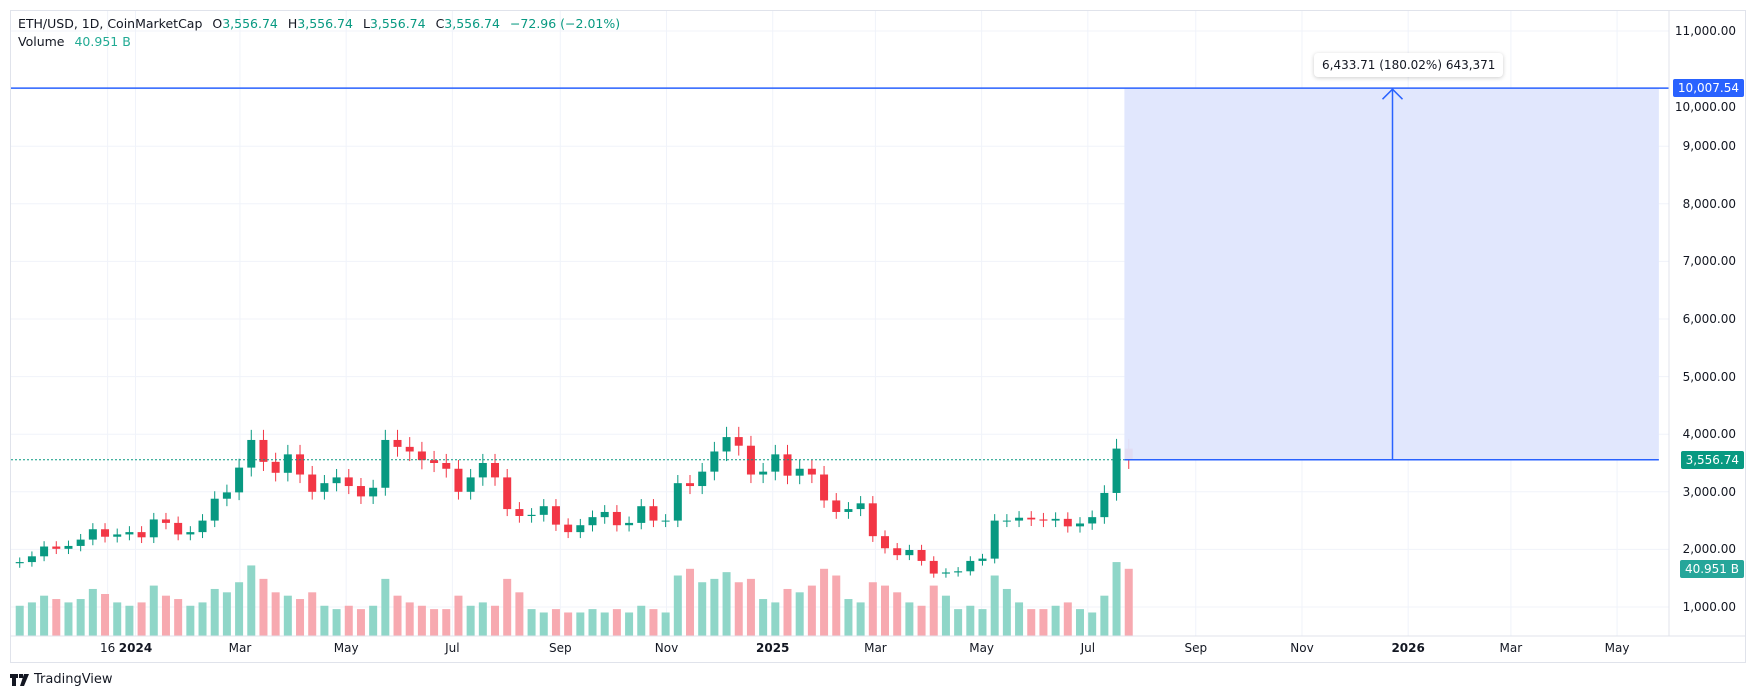 The width and height of the screenshot is (1756, 700). Describe the element at coordinates (1709, 203) in the screenshot. I see `price-tick: 8,000.00` at that location.